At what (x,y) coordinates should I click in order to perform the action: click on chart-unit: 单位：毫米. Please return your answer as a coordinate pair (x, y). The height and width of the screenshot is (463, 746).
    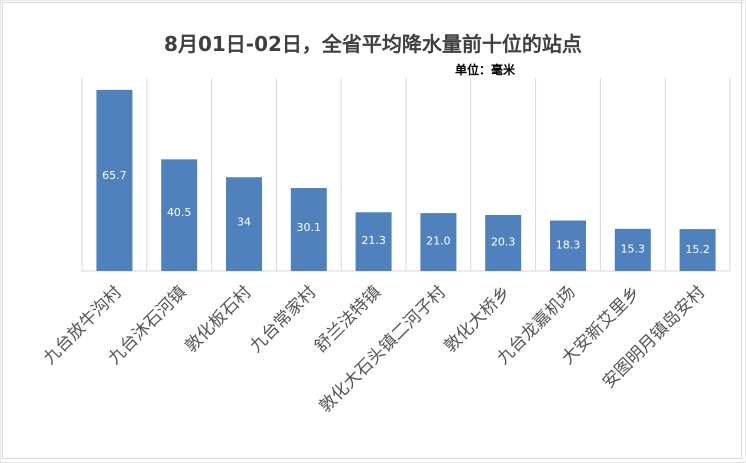
    Looking at the image, I should click on (485, 70).